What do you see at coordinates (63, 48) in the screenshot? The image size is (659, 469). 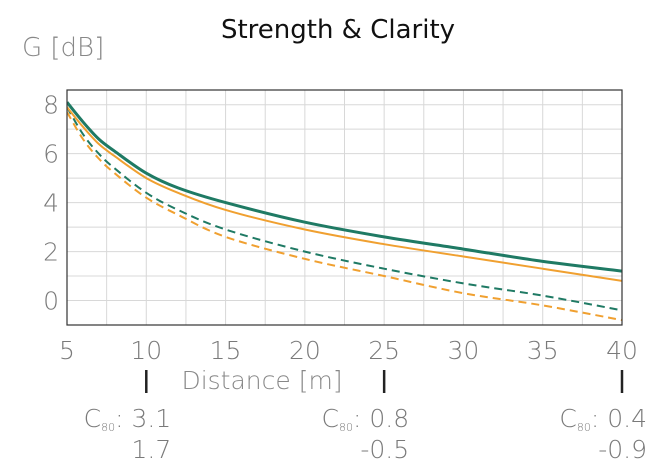 I see `y-axis-label: G [dB]` at bounding box center [63, 48].